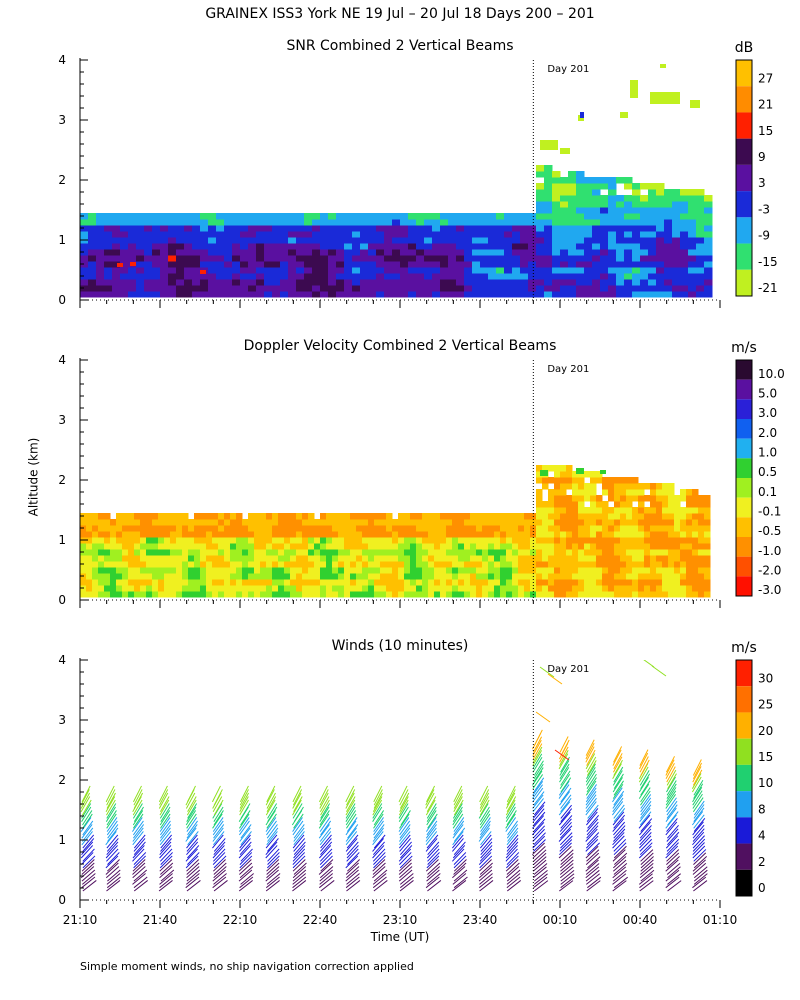 This screenshot has width=800, height=1000. I want to click on colorbar-swatch, so click(744, 856).